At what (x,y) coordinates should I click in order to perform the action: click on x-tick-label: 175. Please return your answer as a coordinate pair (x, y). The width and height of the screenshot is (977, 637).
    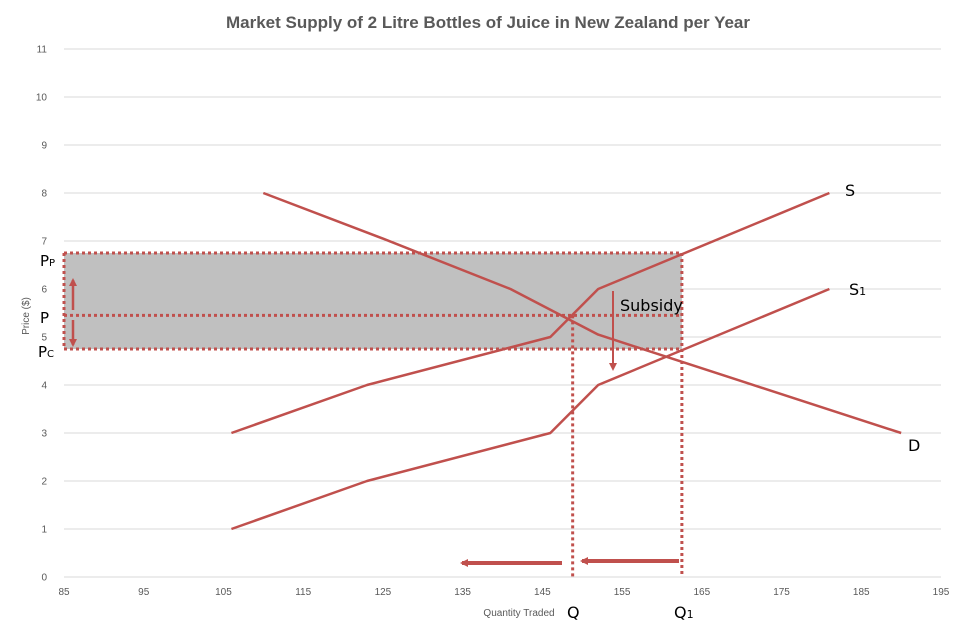
    Looking at the image, I should click on (781, 592).